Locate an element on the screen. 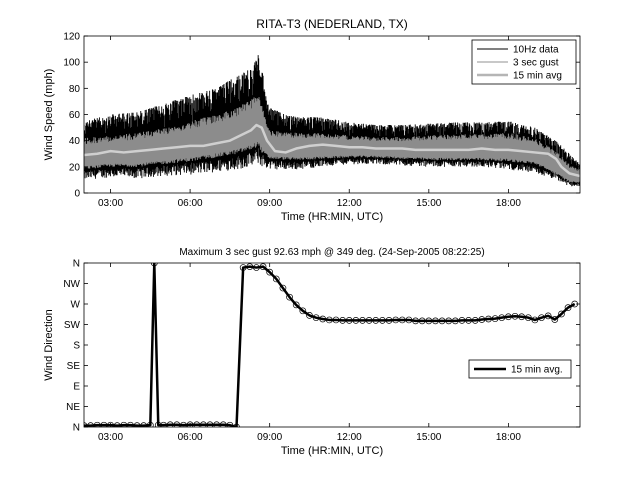 The image size is (640, 485). y-tick-label: NW is located at coordinates (71, 284).